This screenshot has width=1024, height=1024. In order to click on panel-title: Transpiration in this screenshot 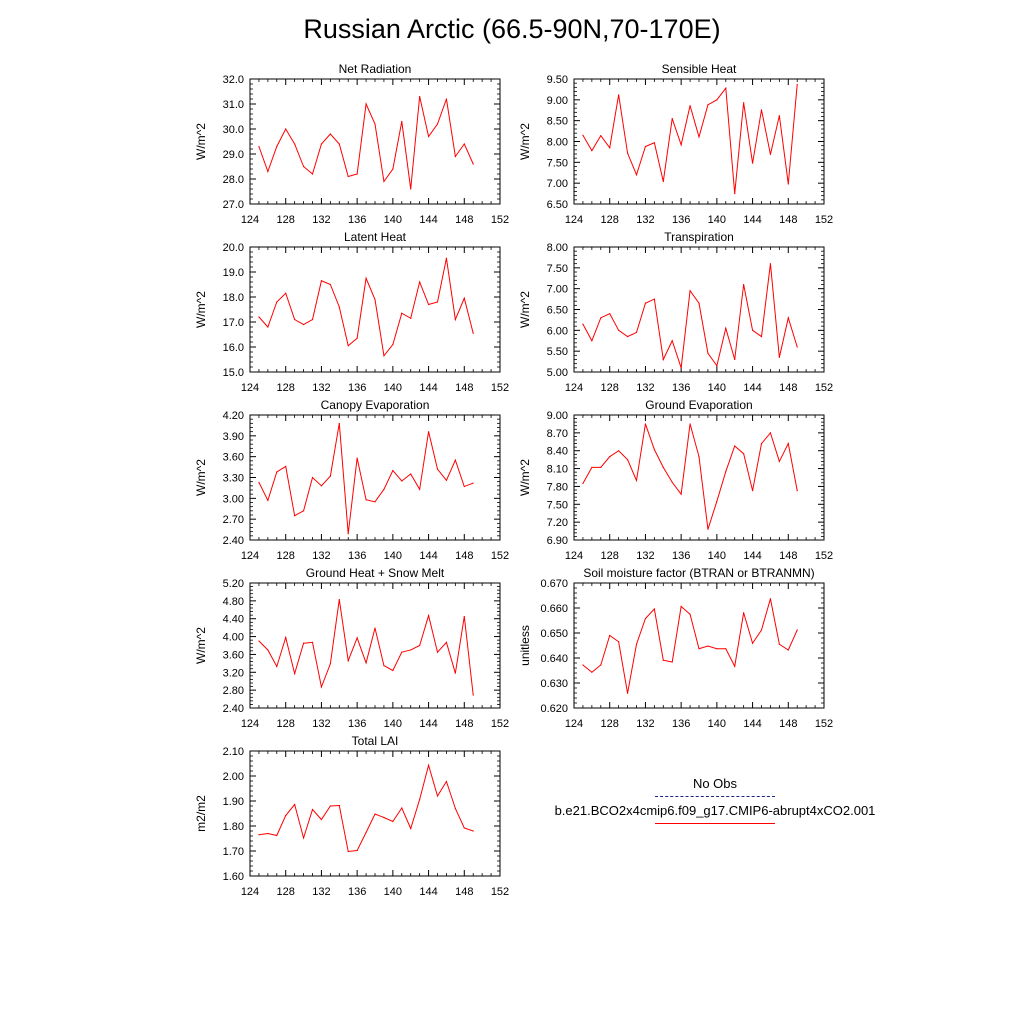, I will do `click(699, 237)`.